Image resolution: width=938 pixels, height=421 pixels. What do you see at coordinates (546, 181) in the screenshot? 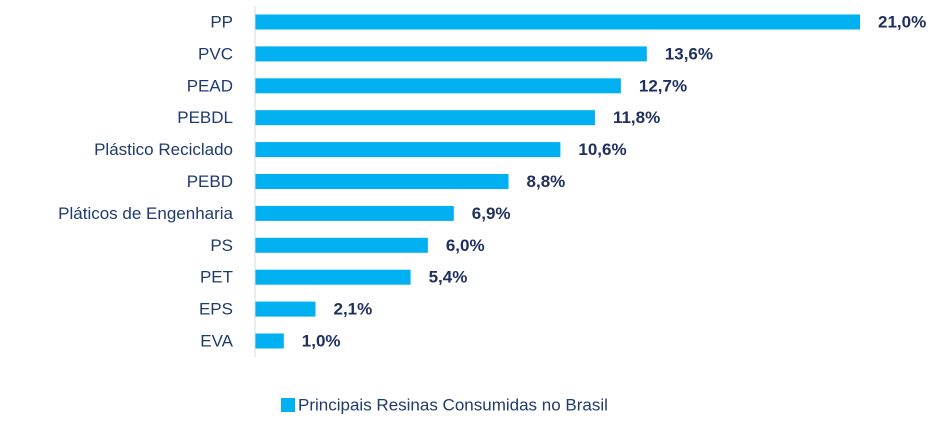
I see `data-label: 8,8%` at bounding box center [546, 181].